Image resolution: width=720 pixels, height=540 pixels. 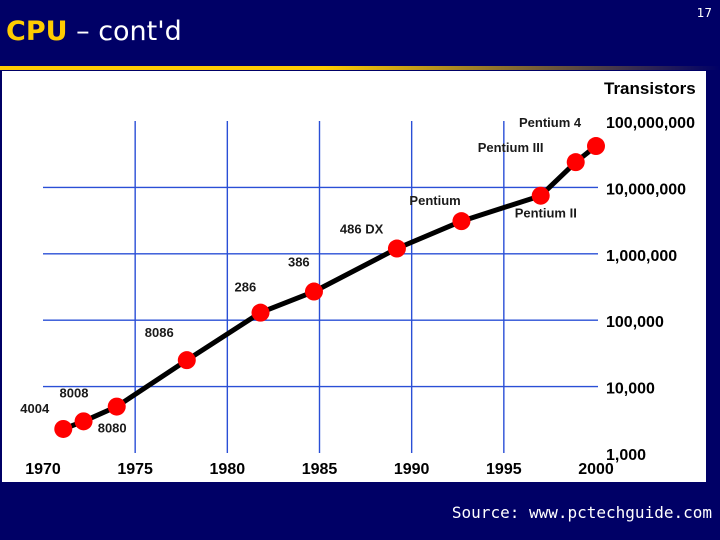 What do you see at coordinates (596, 469) in the screenshot?
I see `x-tick-label-2000: 2000` at bounding box center [596, 469].